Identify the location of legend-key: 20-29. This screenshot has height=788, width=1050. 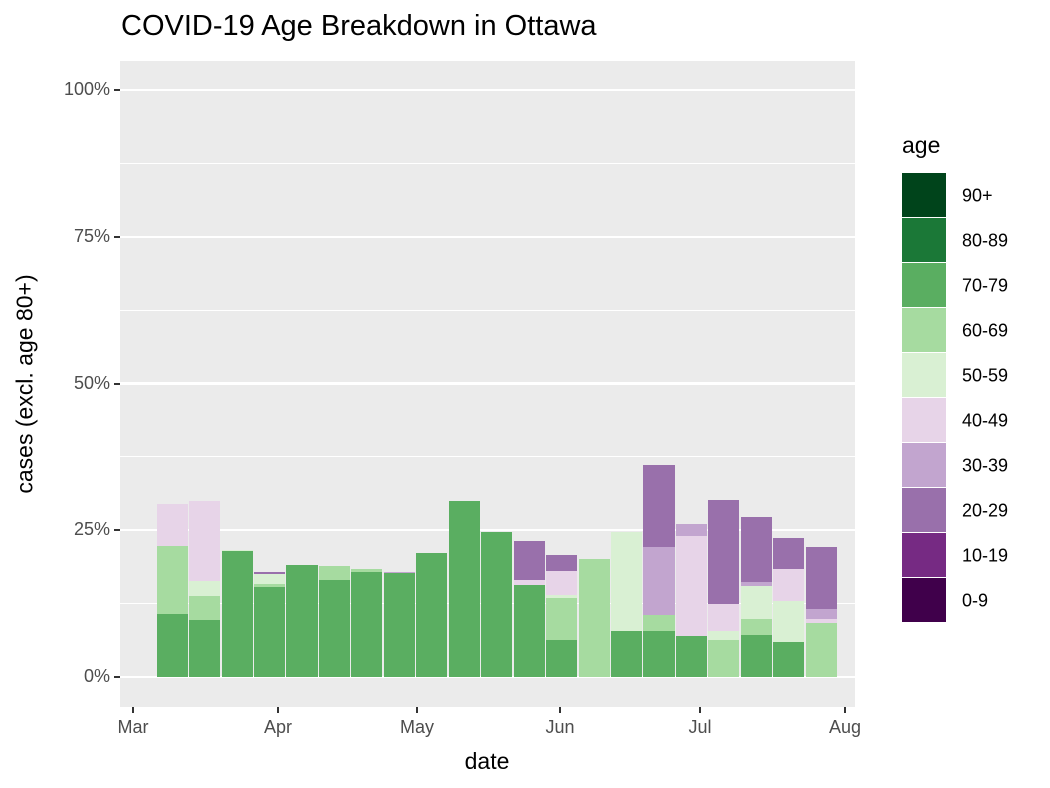
(976, 510).